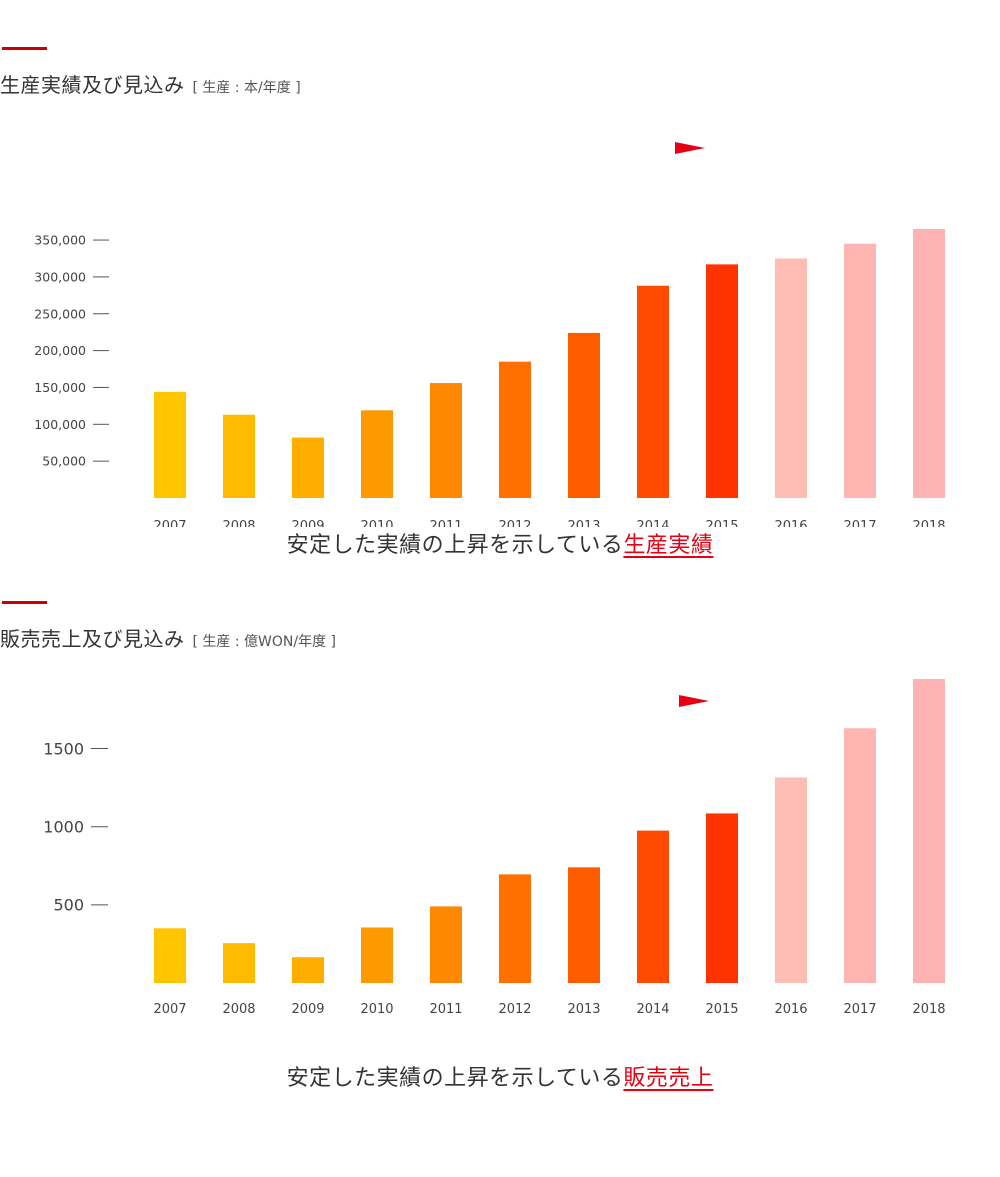 The image size is (1000, 1177). What do you see at coordinates (668, 545) in the screenshot?
I see `caption-highlight: 生産実績` at bounding box center [668, 545].